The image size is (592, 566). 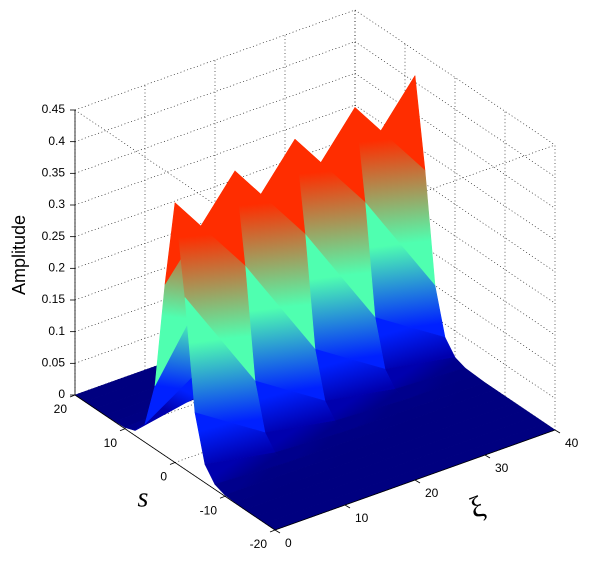 I want to click on z-axis-label: Amplitude, so click(x=19, y=255).